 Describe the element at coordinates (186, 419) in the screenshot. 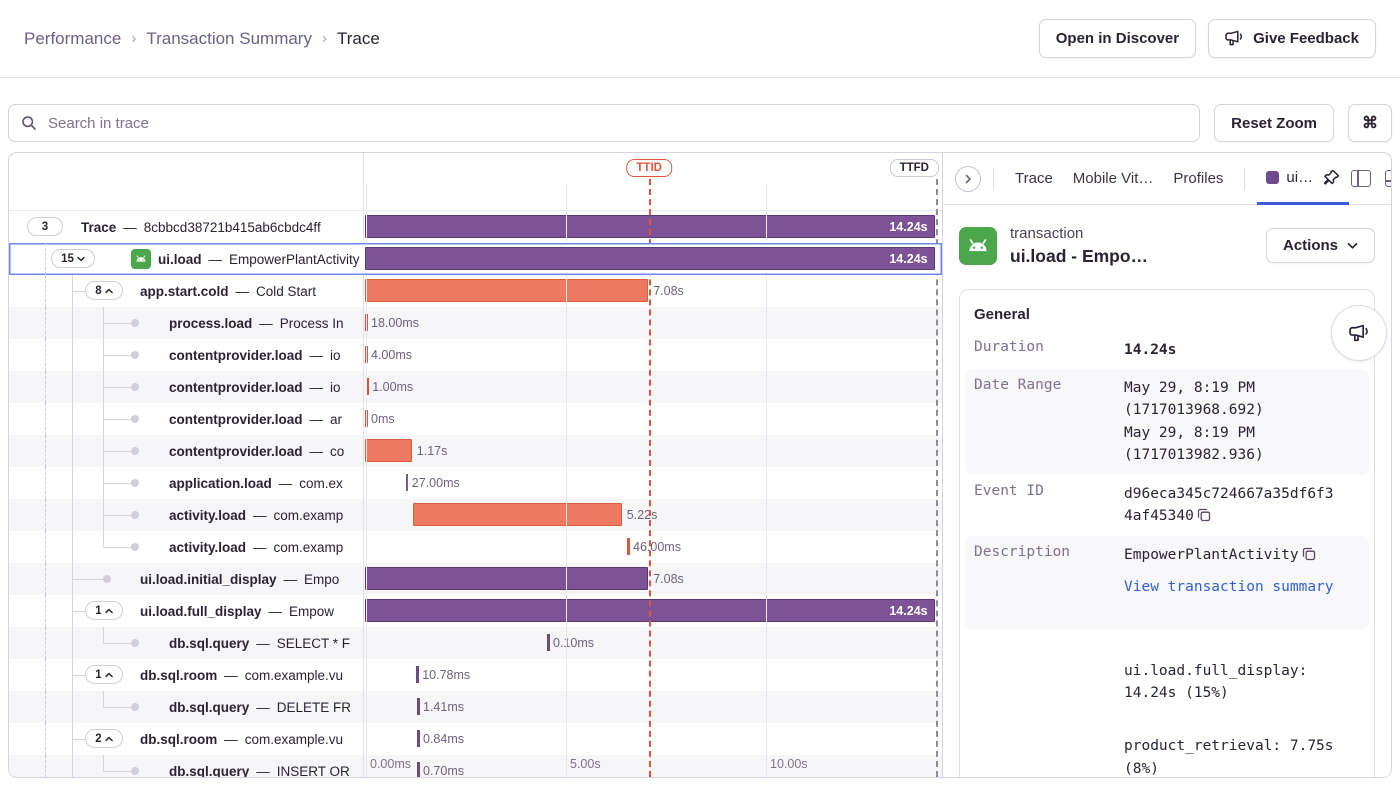

I see `span-tree-cell: contentprovider.load — ar` at that location.